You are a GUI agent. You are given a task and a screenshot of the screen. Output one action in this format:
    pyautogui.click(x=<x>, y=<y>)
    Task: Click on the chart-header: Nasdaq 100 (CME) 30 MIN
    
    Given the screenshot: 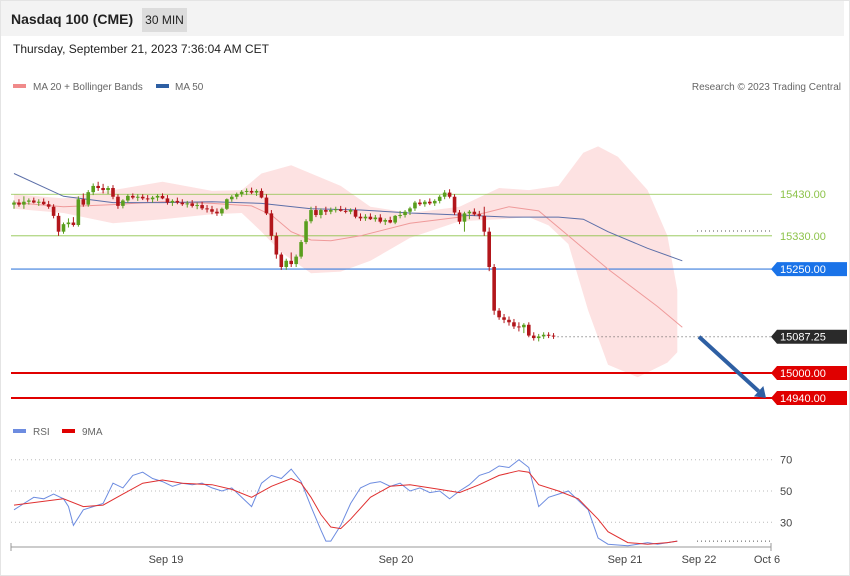 What is the action you would take?
    pyautogui.click(x=422, y=18)
    